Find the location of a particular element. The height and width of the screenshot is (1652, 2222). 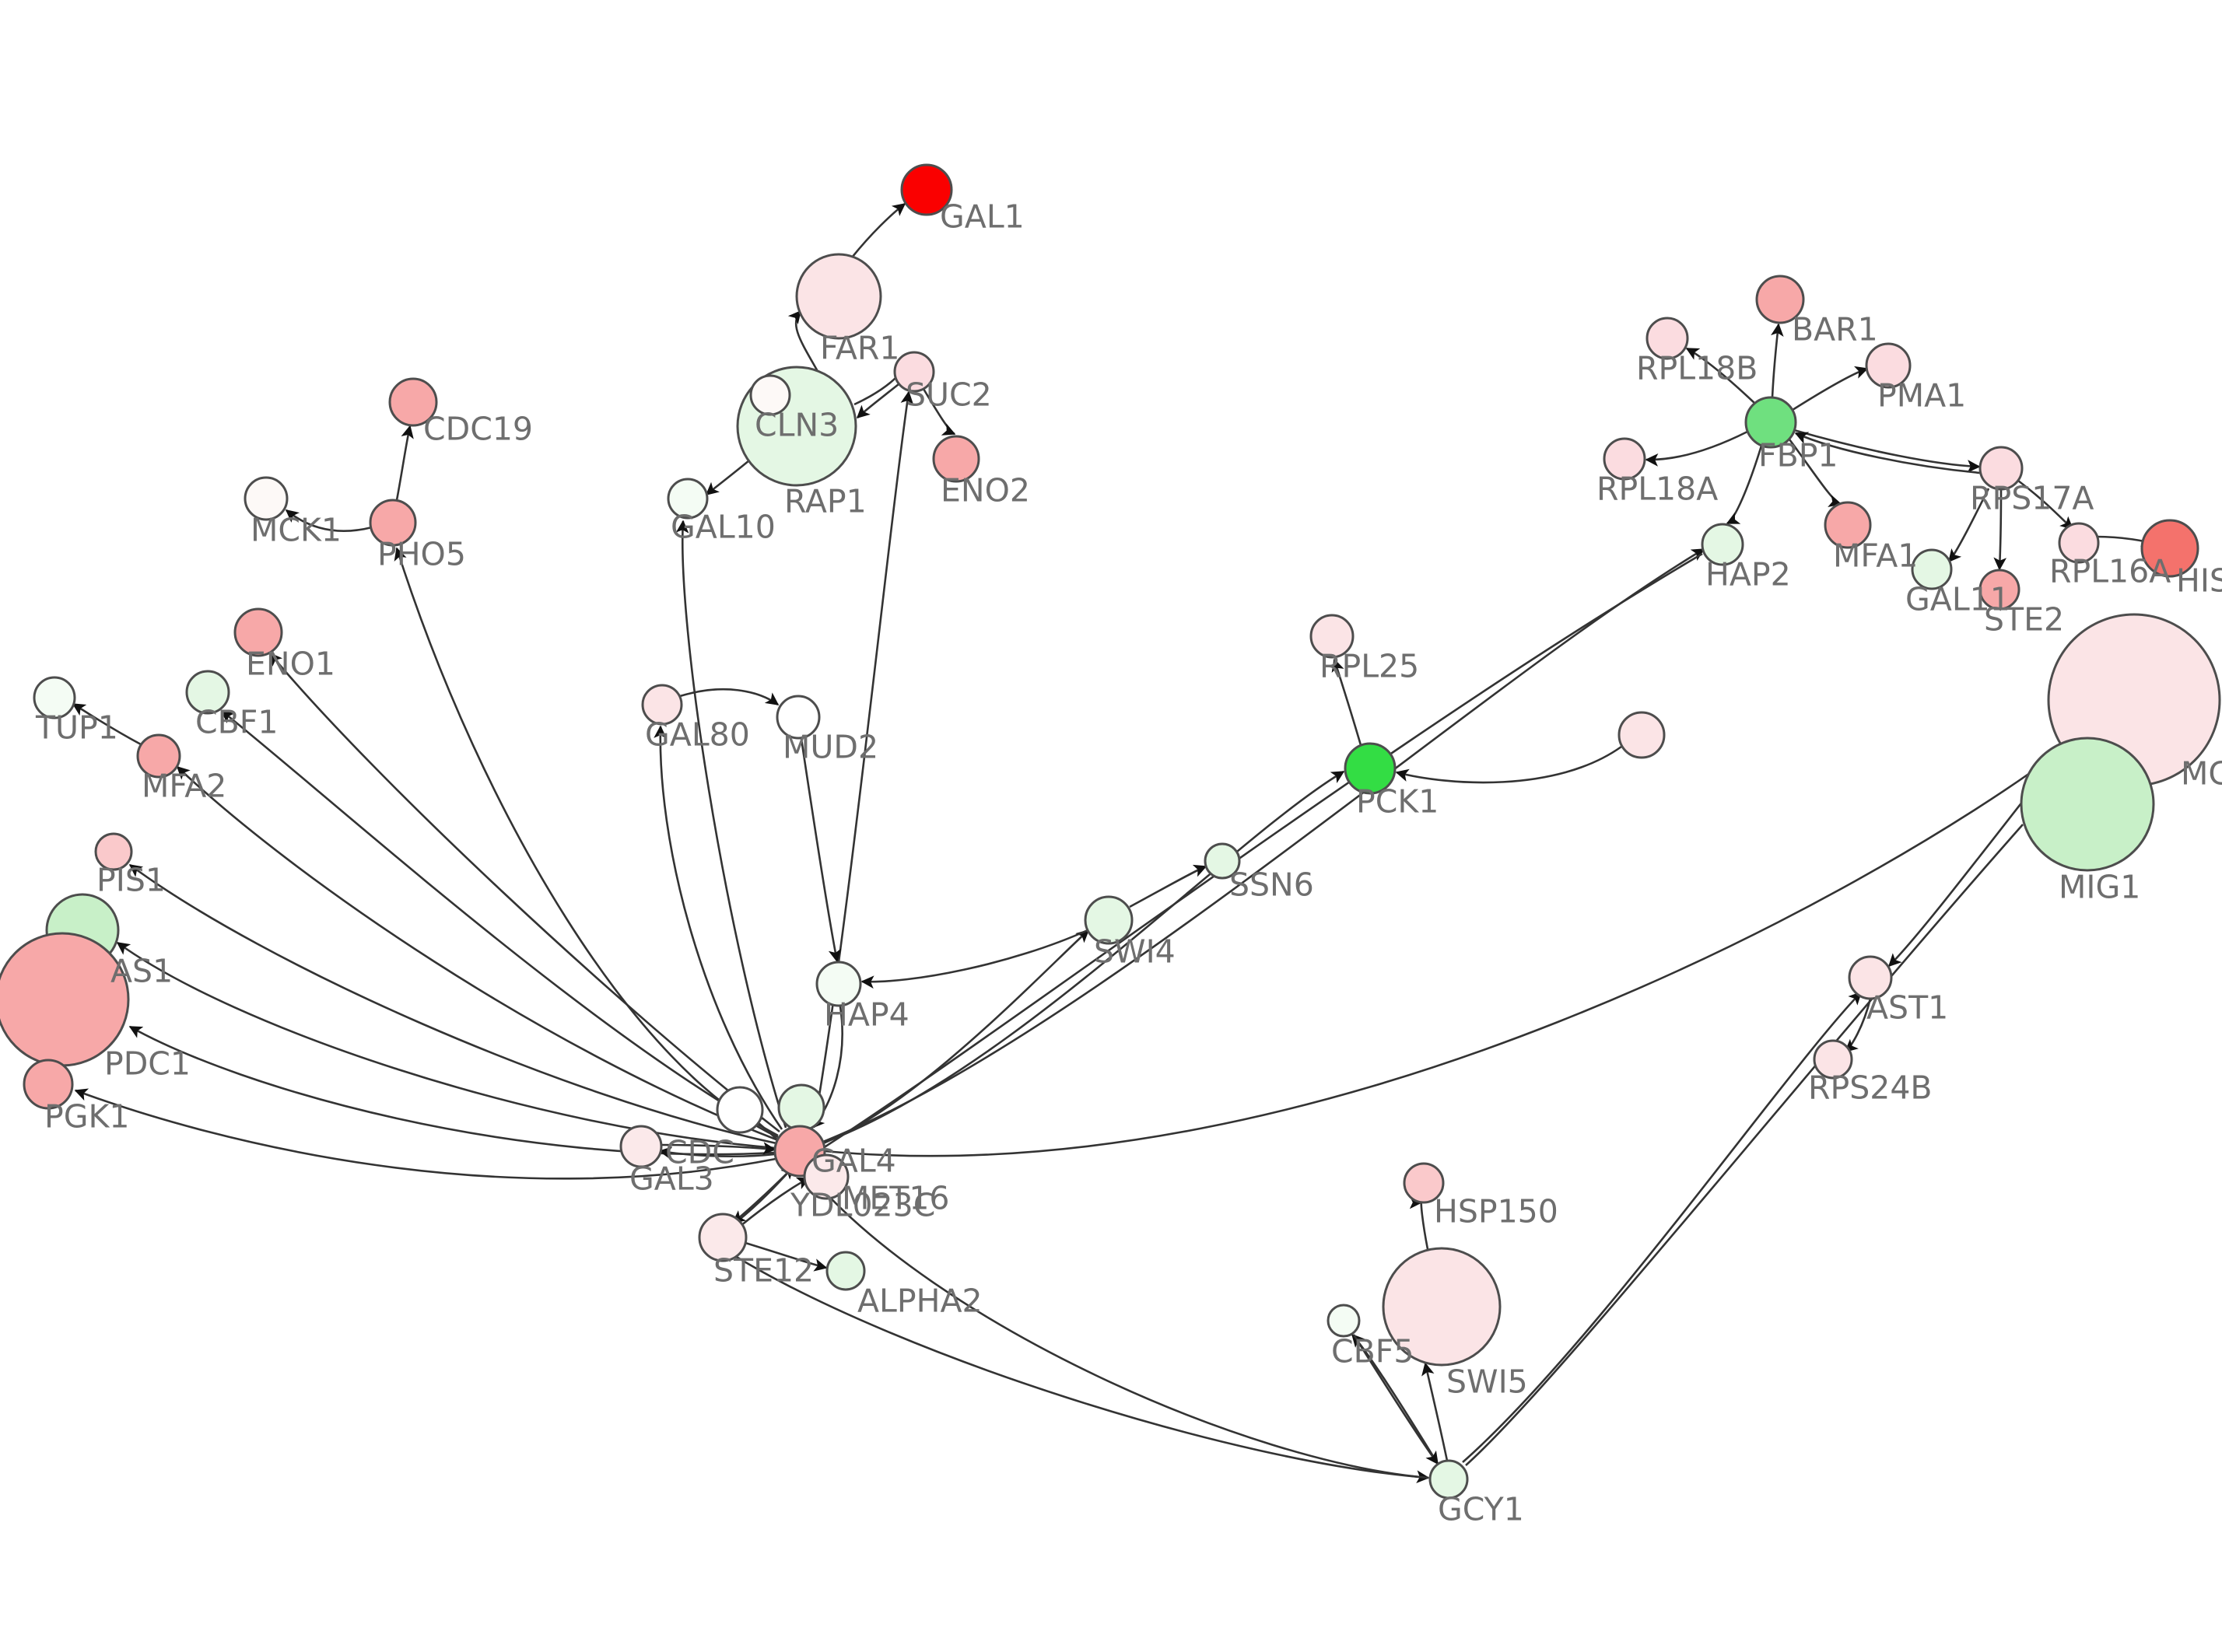

node-swi5 is located at coordinates (1442, 1307).